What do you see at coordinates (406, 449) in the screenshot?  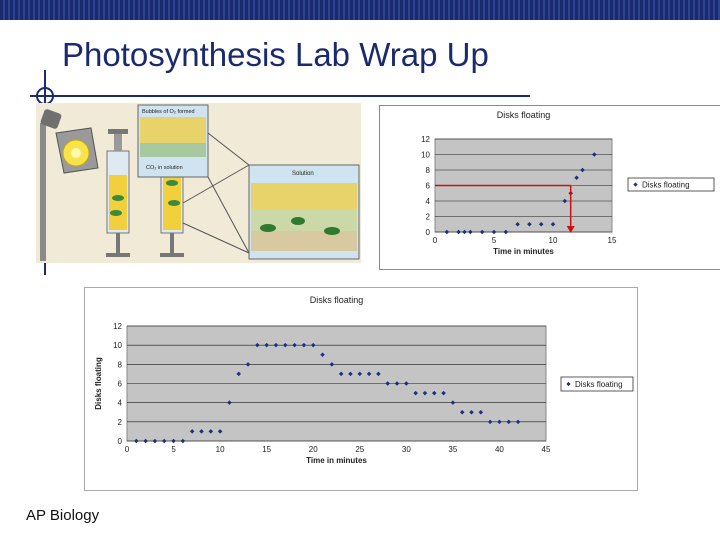 I see `x-tick-label: 30` at bounding box center [406, 449].